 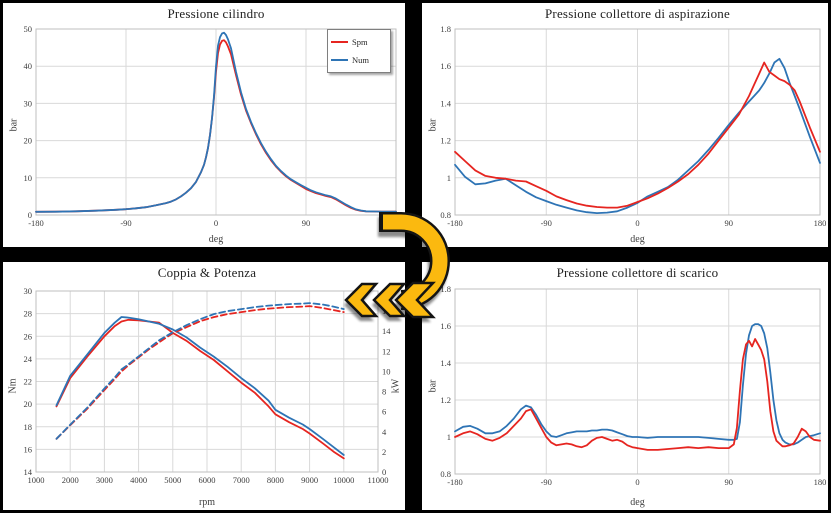 What do you see at coordinates (637, 13) in the screenshot?
I see `chart-title-aspirazione: Pressione collettore di aspirazione` at bounding box center [637, 13].